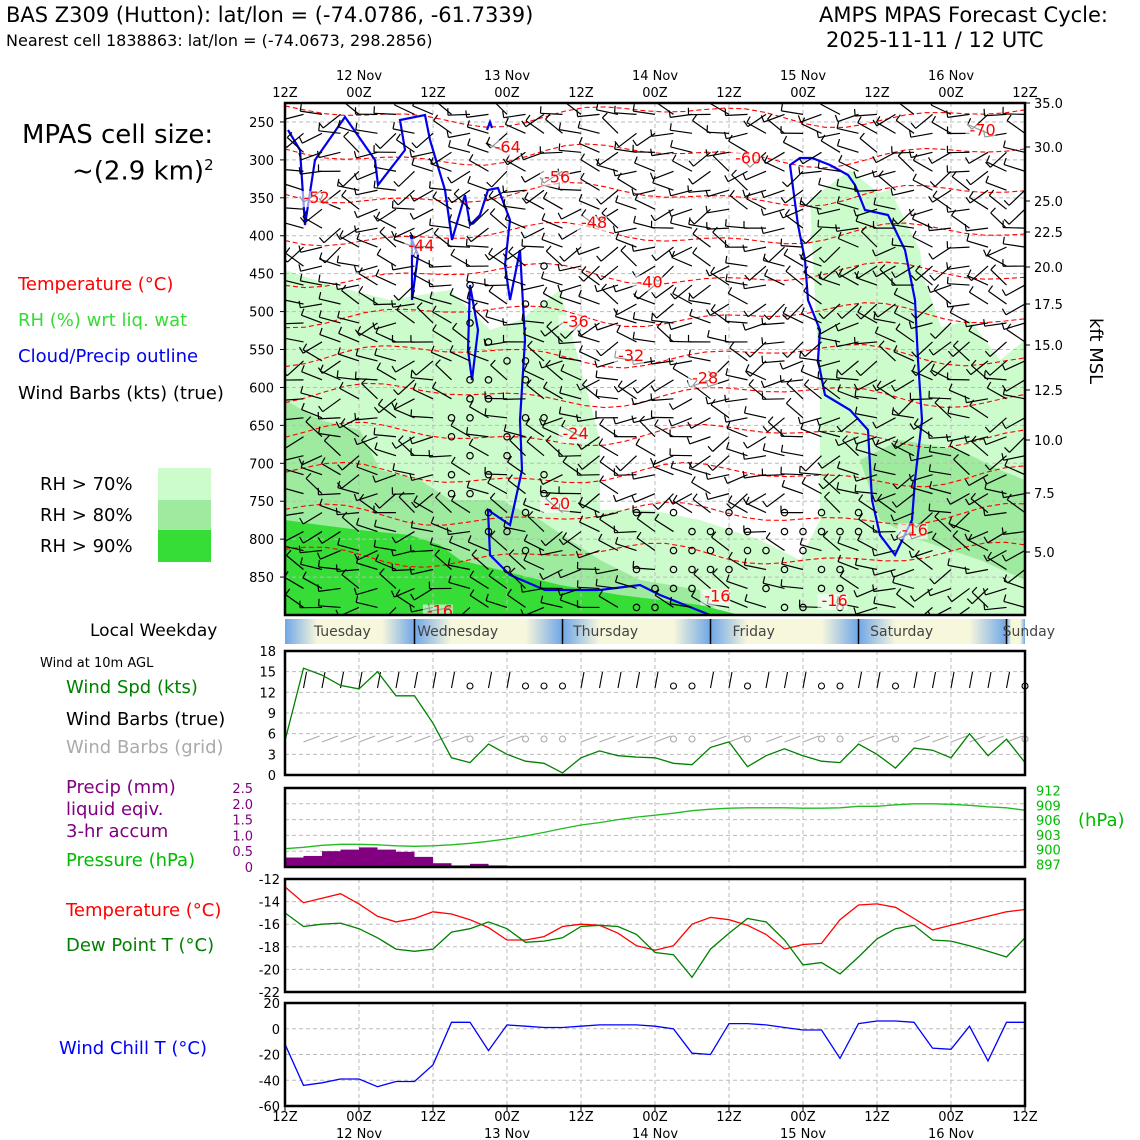 This screenshot has width=1140, height=1140. I want to click on bottom-time-label: 12Z, so click(581, 1117).